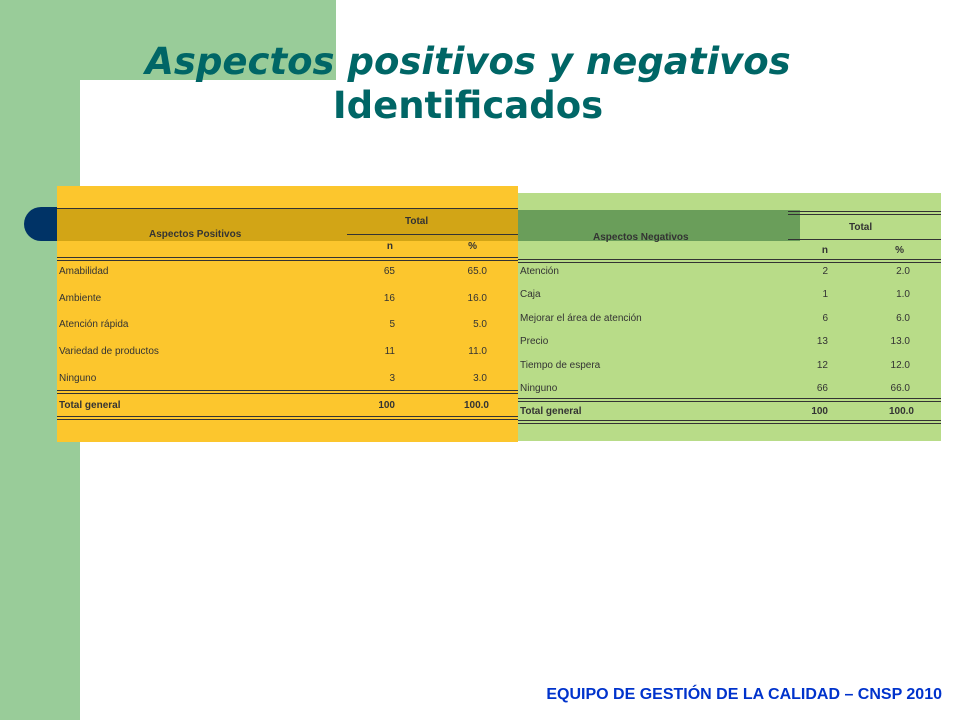 Image resolution: width=960 pixels, height=720 pixels. I want to click on row-label: Precio, so click(534, 341).